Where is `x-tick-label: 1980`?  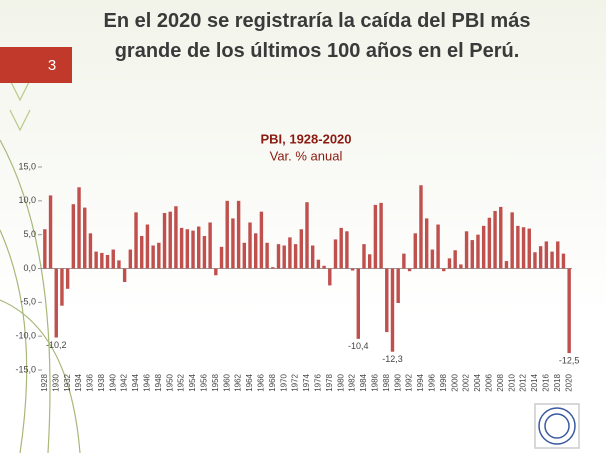
x-tick-label: 1980 is located at coordinates (340, 382).